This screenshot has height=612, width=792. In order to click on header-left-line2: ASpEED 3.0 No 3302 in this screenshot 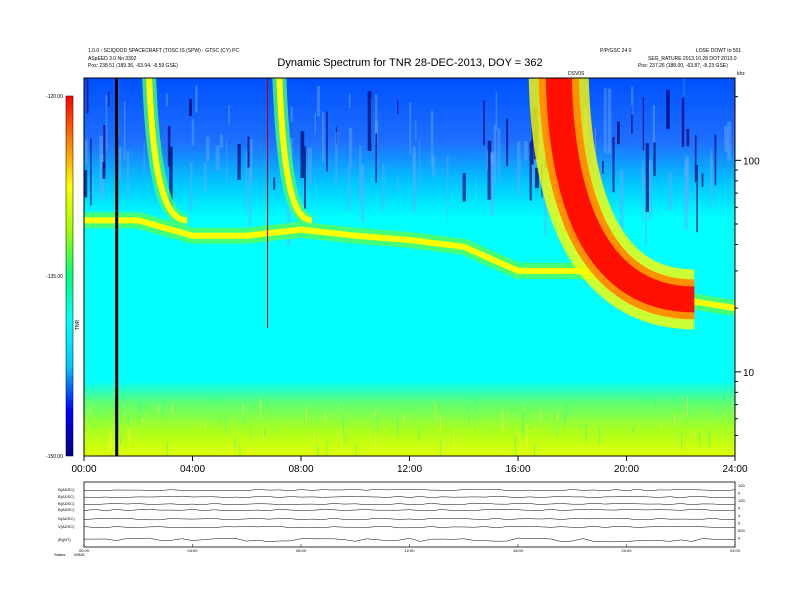, I will do `click(112, 59)`.